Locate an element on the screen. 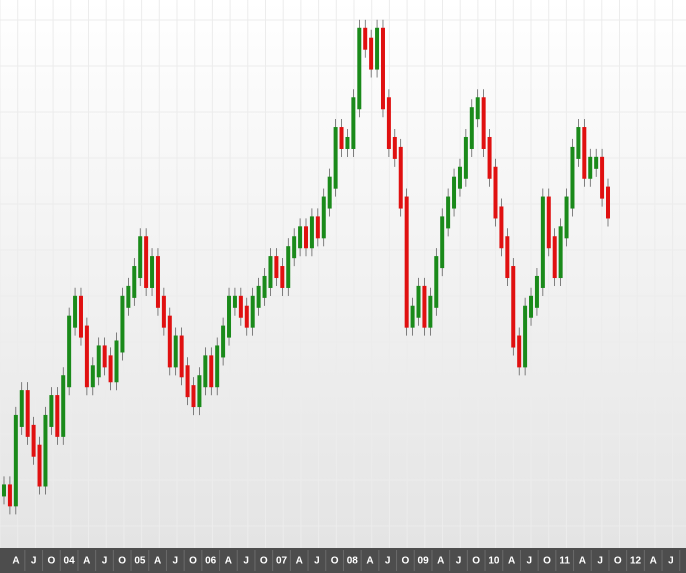  x-tick-label: 07 is located at coordinates (282, 561).